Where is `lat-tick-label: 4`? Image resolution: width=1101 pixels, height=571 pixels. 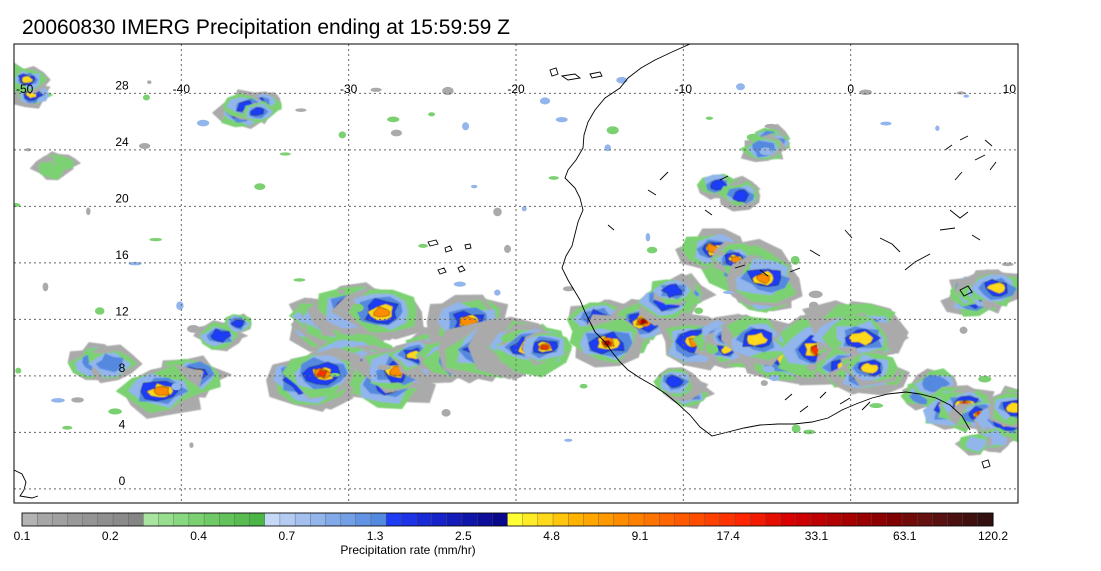
lat-tick-label: 4 is located at coordinates (122, 424).